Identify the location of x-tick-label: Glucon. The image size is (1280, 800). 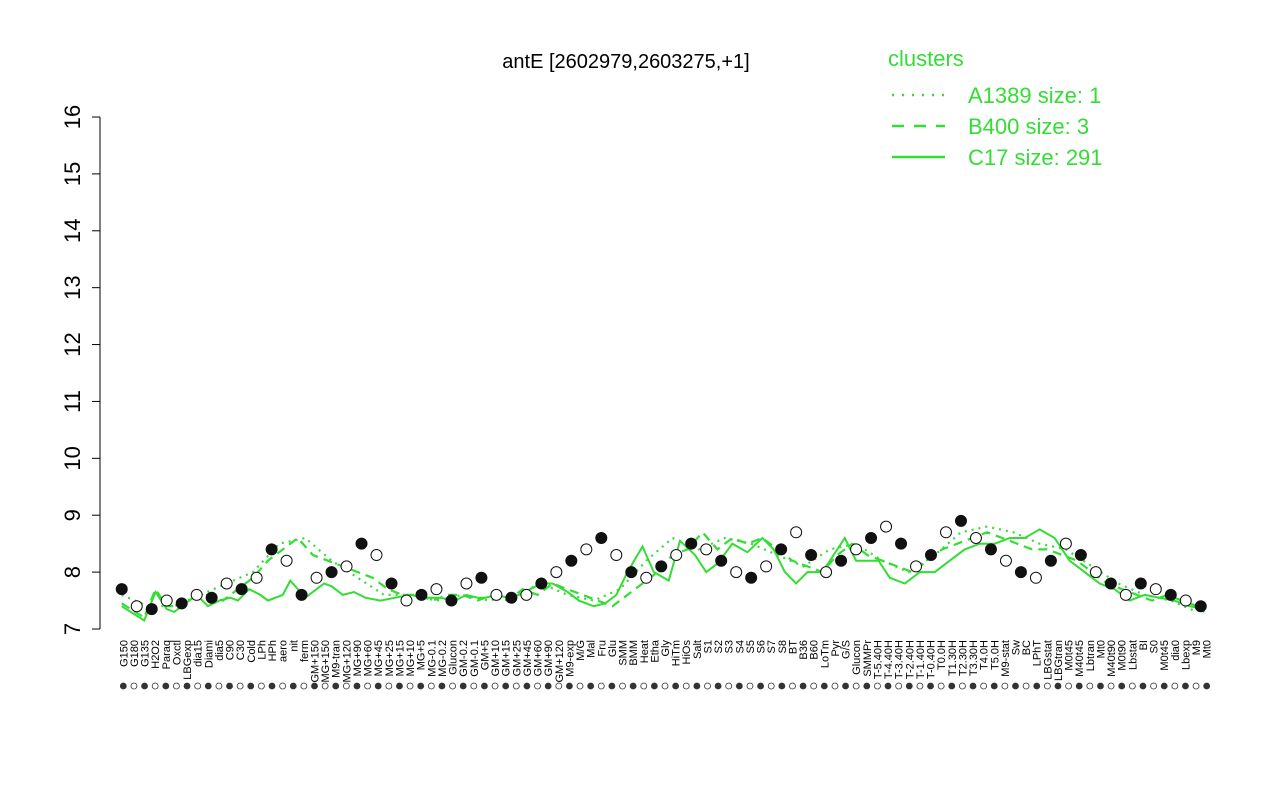
(454, 657).